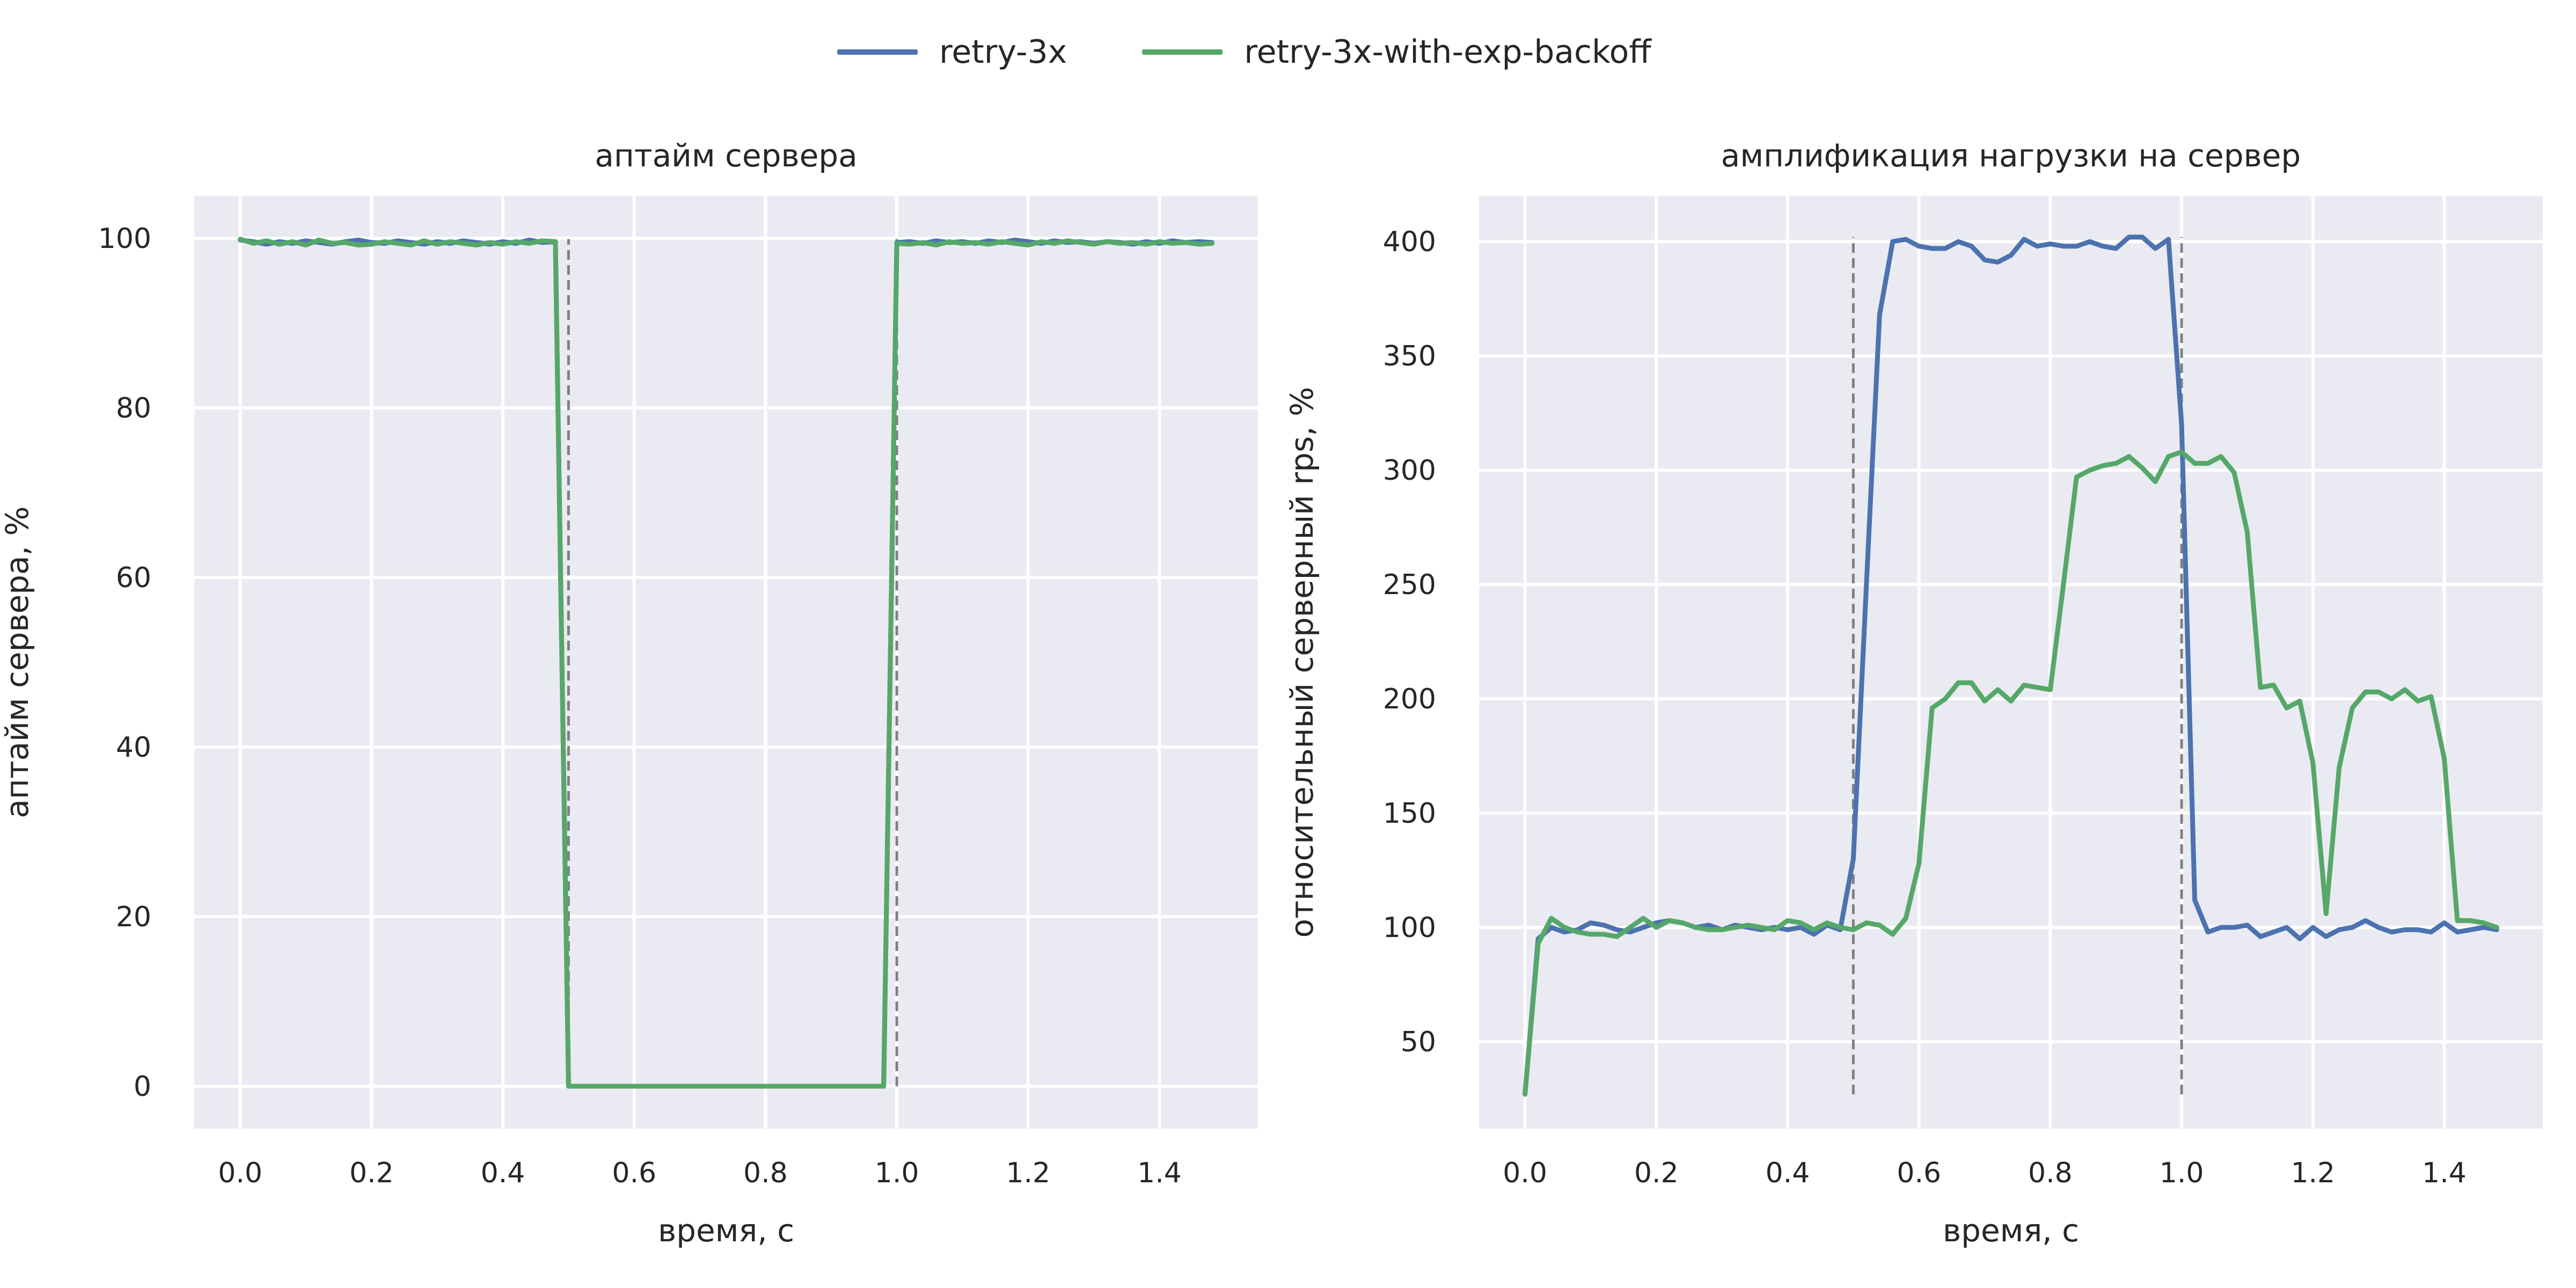 The image size is (2576, 1288). I want to click on y-tick-label: 40, so click(133, 747).